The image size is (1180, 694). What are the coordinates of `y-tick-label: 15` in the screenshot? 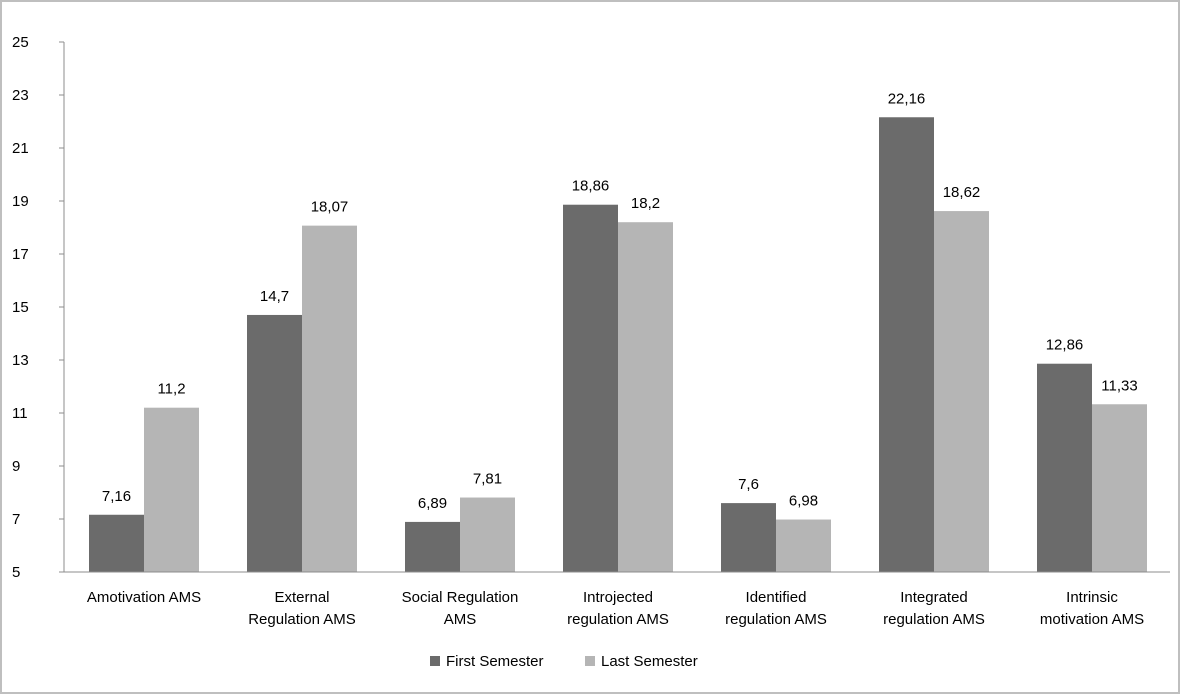 It's located at (20, 307).